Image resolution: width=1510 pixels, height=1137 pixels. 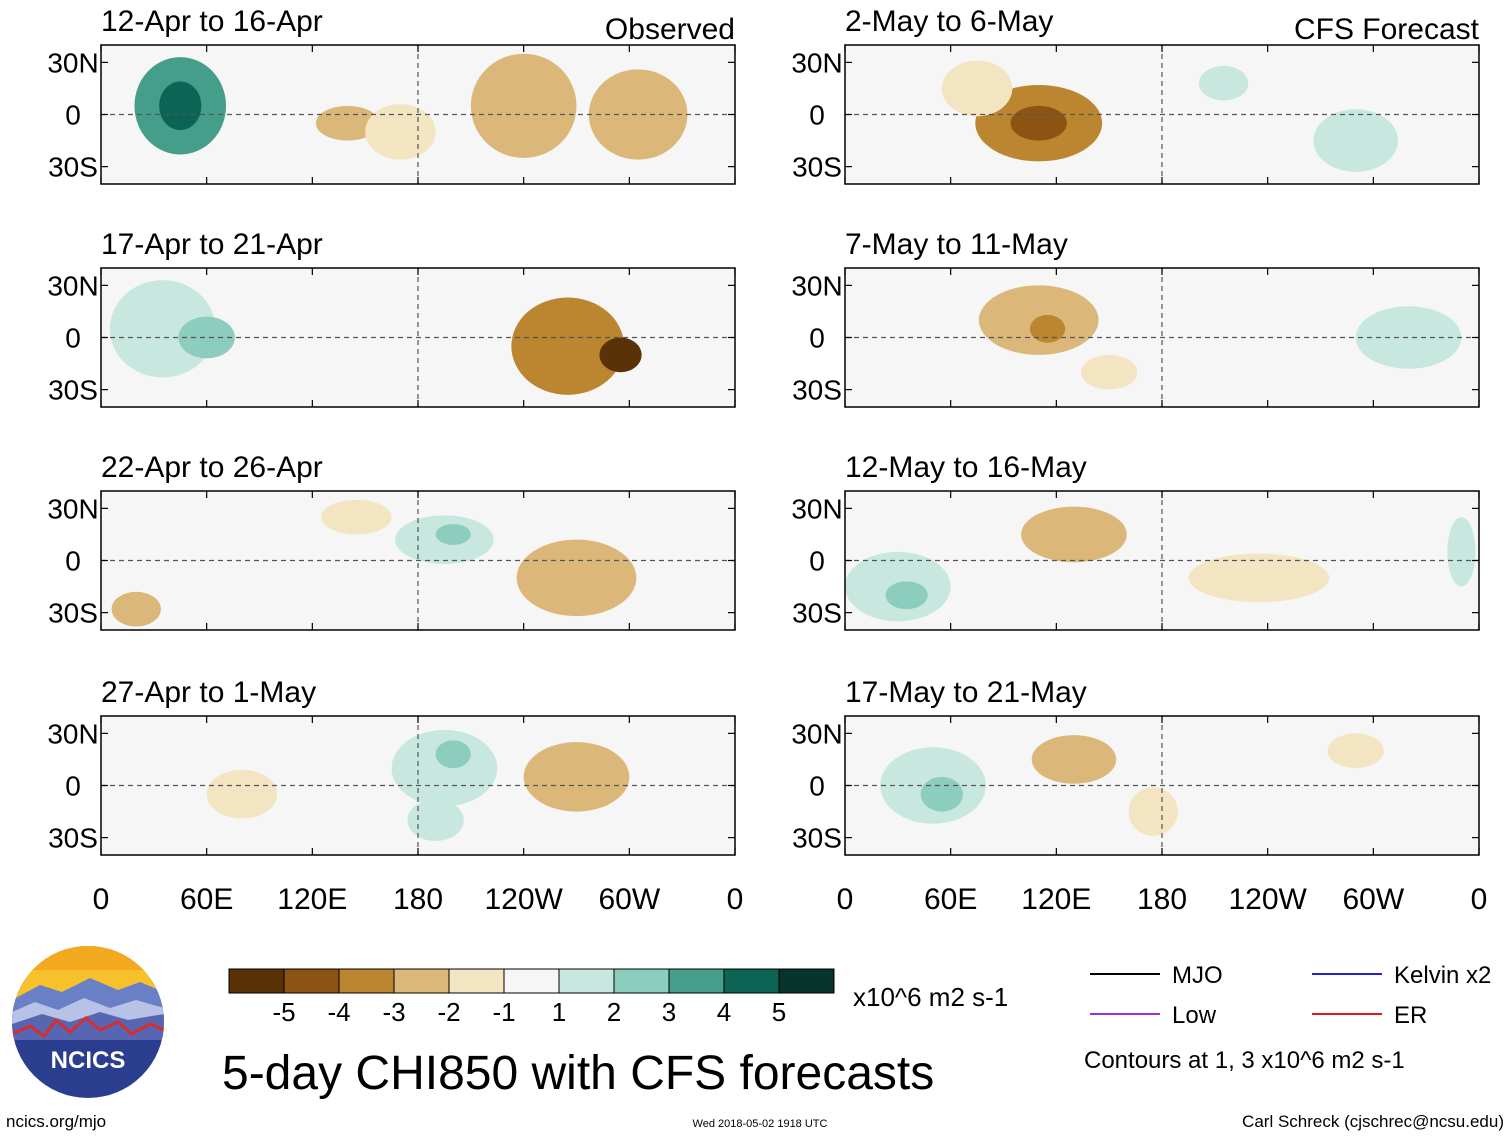 What do you see at coordinates (1373, 899) in the screenshot?
I see `x-tick-label: 60W` at bounding box center [1373, 899].